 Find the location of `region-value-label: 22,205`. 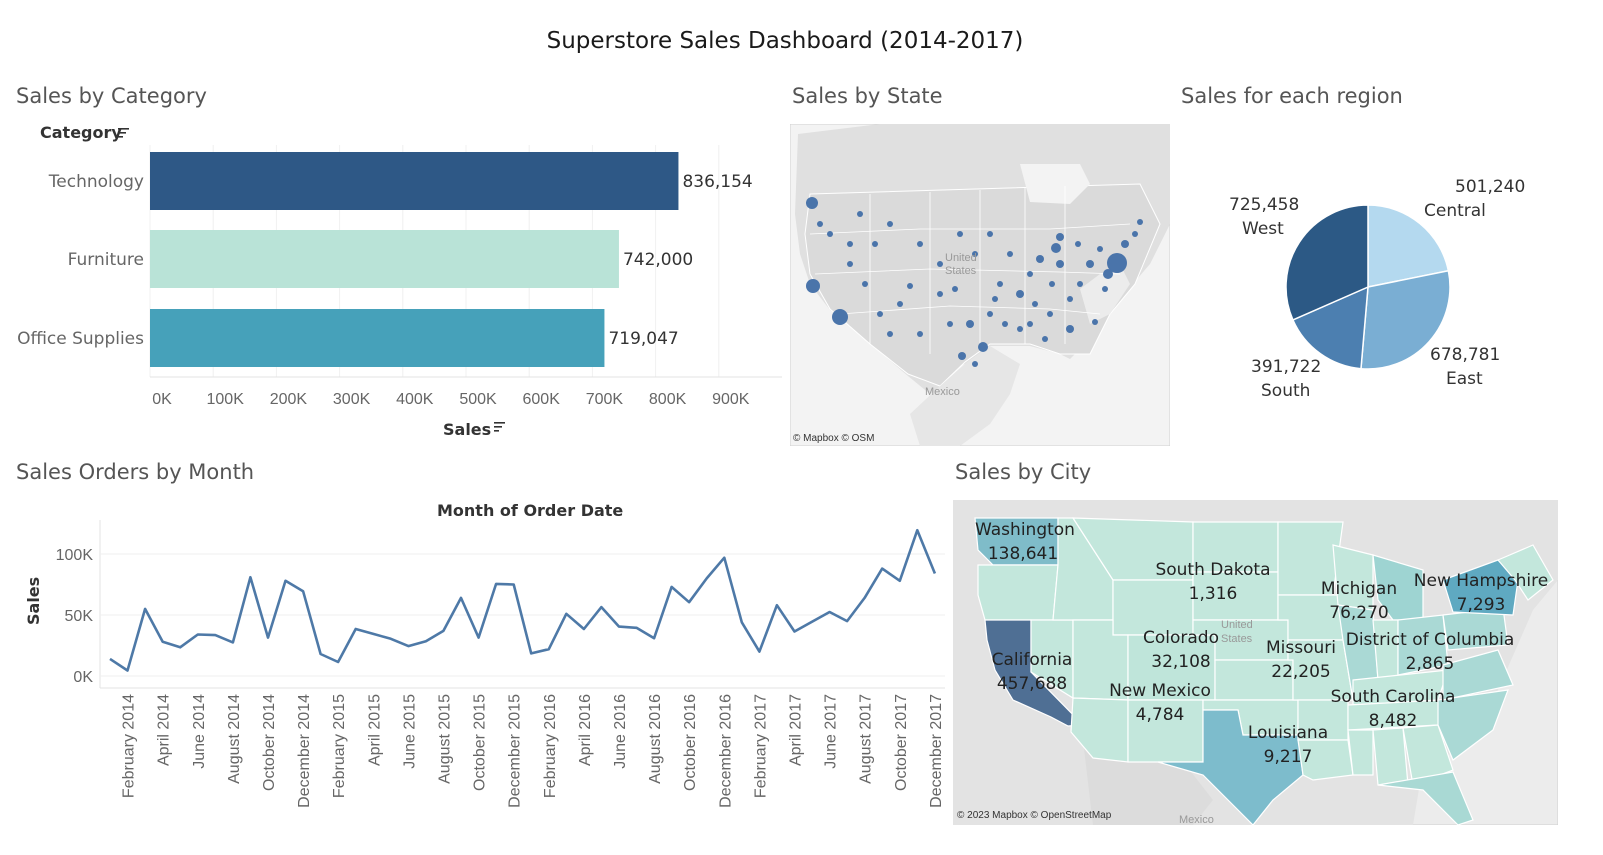

region-value-label: 22,205 is located at coordinates (1300, 672).